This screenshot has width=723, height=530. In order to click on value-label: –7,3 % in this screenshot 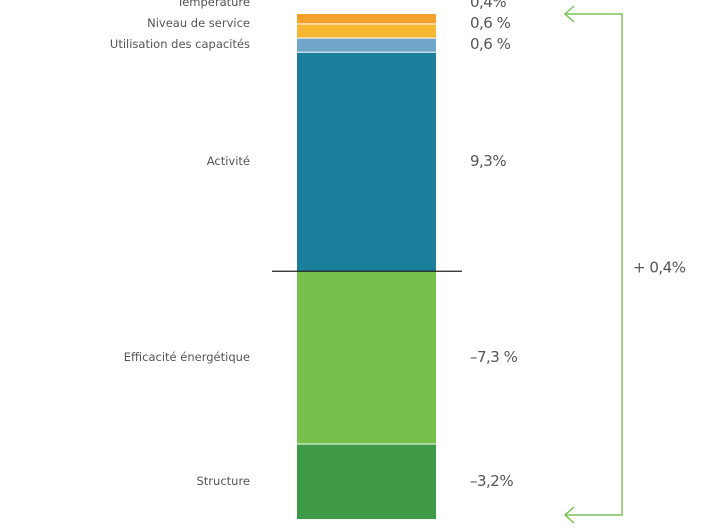, I will do `click(494, 357)`.